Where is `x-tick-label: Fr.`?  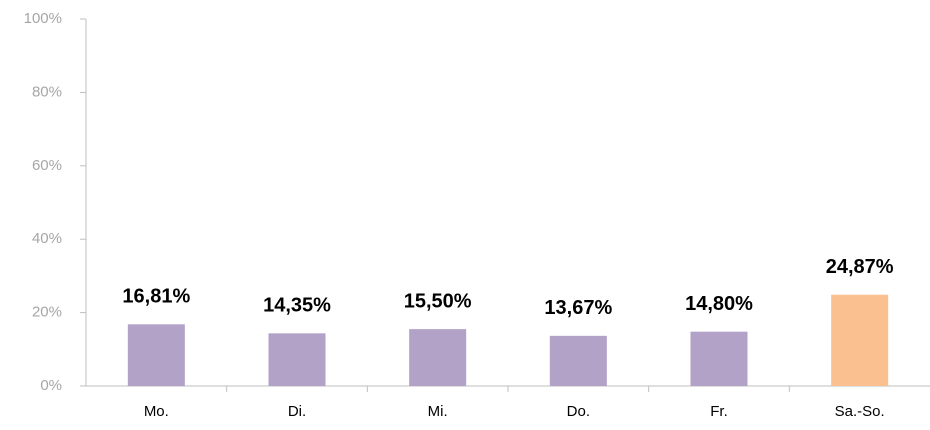 x-tick-label: Fr. is located at coordinates (719, 411).